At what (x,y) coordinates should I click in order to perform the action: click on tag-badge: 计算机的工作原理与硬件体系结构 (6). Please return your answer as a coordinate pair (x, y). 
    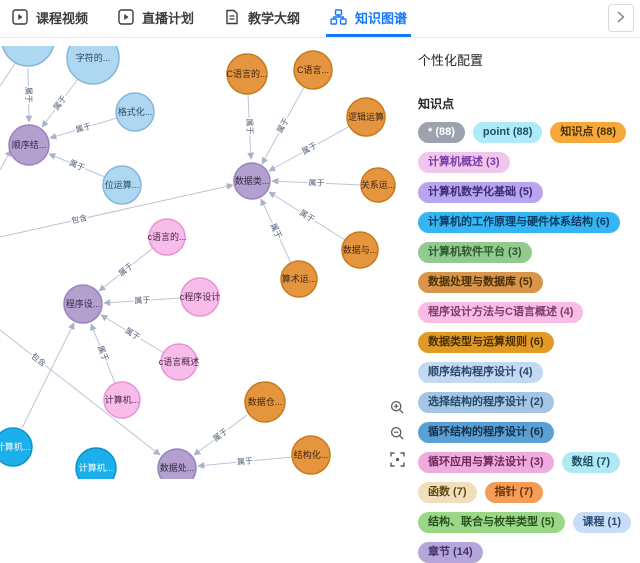
    Looking at the image, I should click on (519, 222).